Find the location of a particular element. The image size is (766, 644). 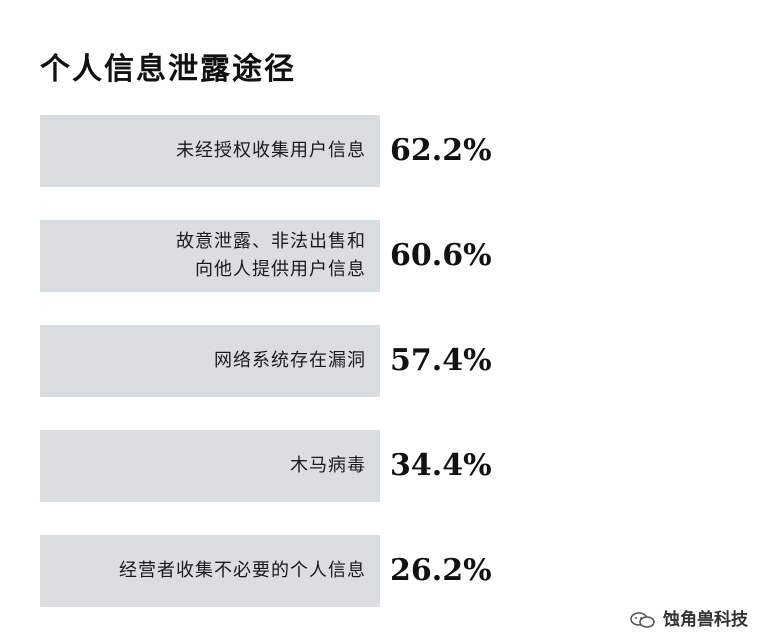

data-label: 26.2% is located at coordinates (441, 570).